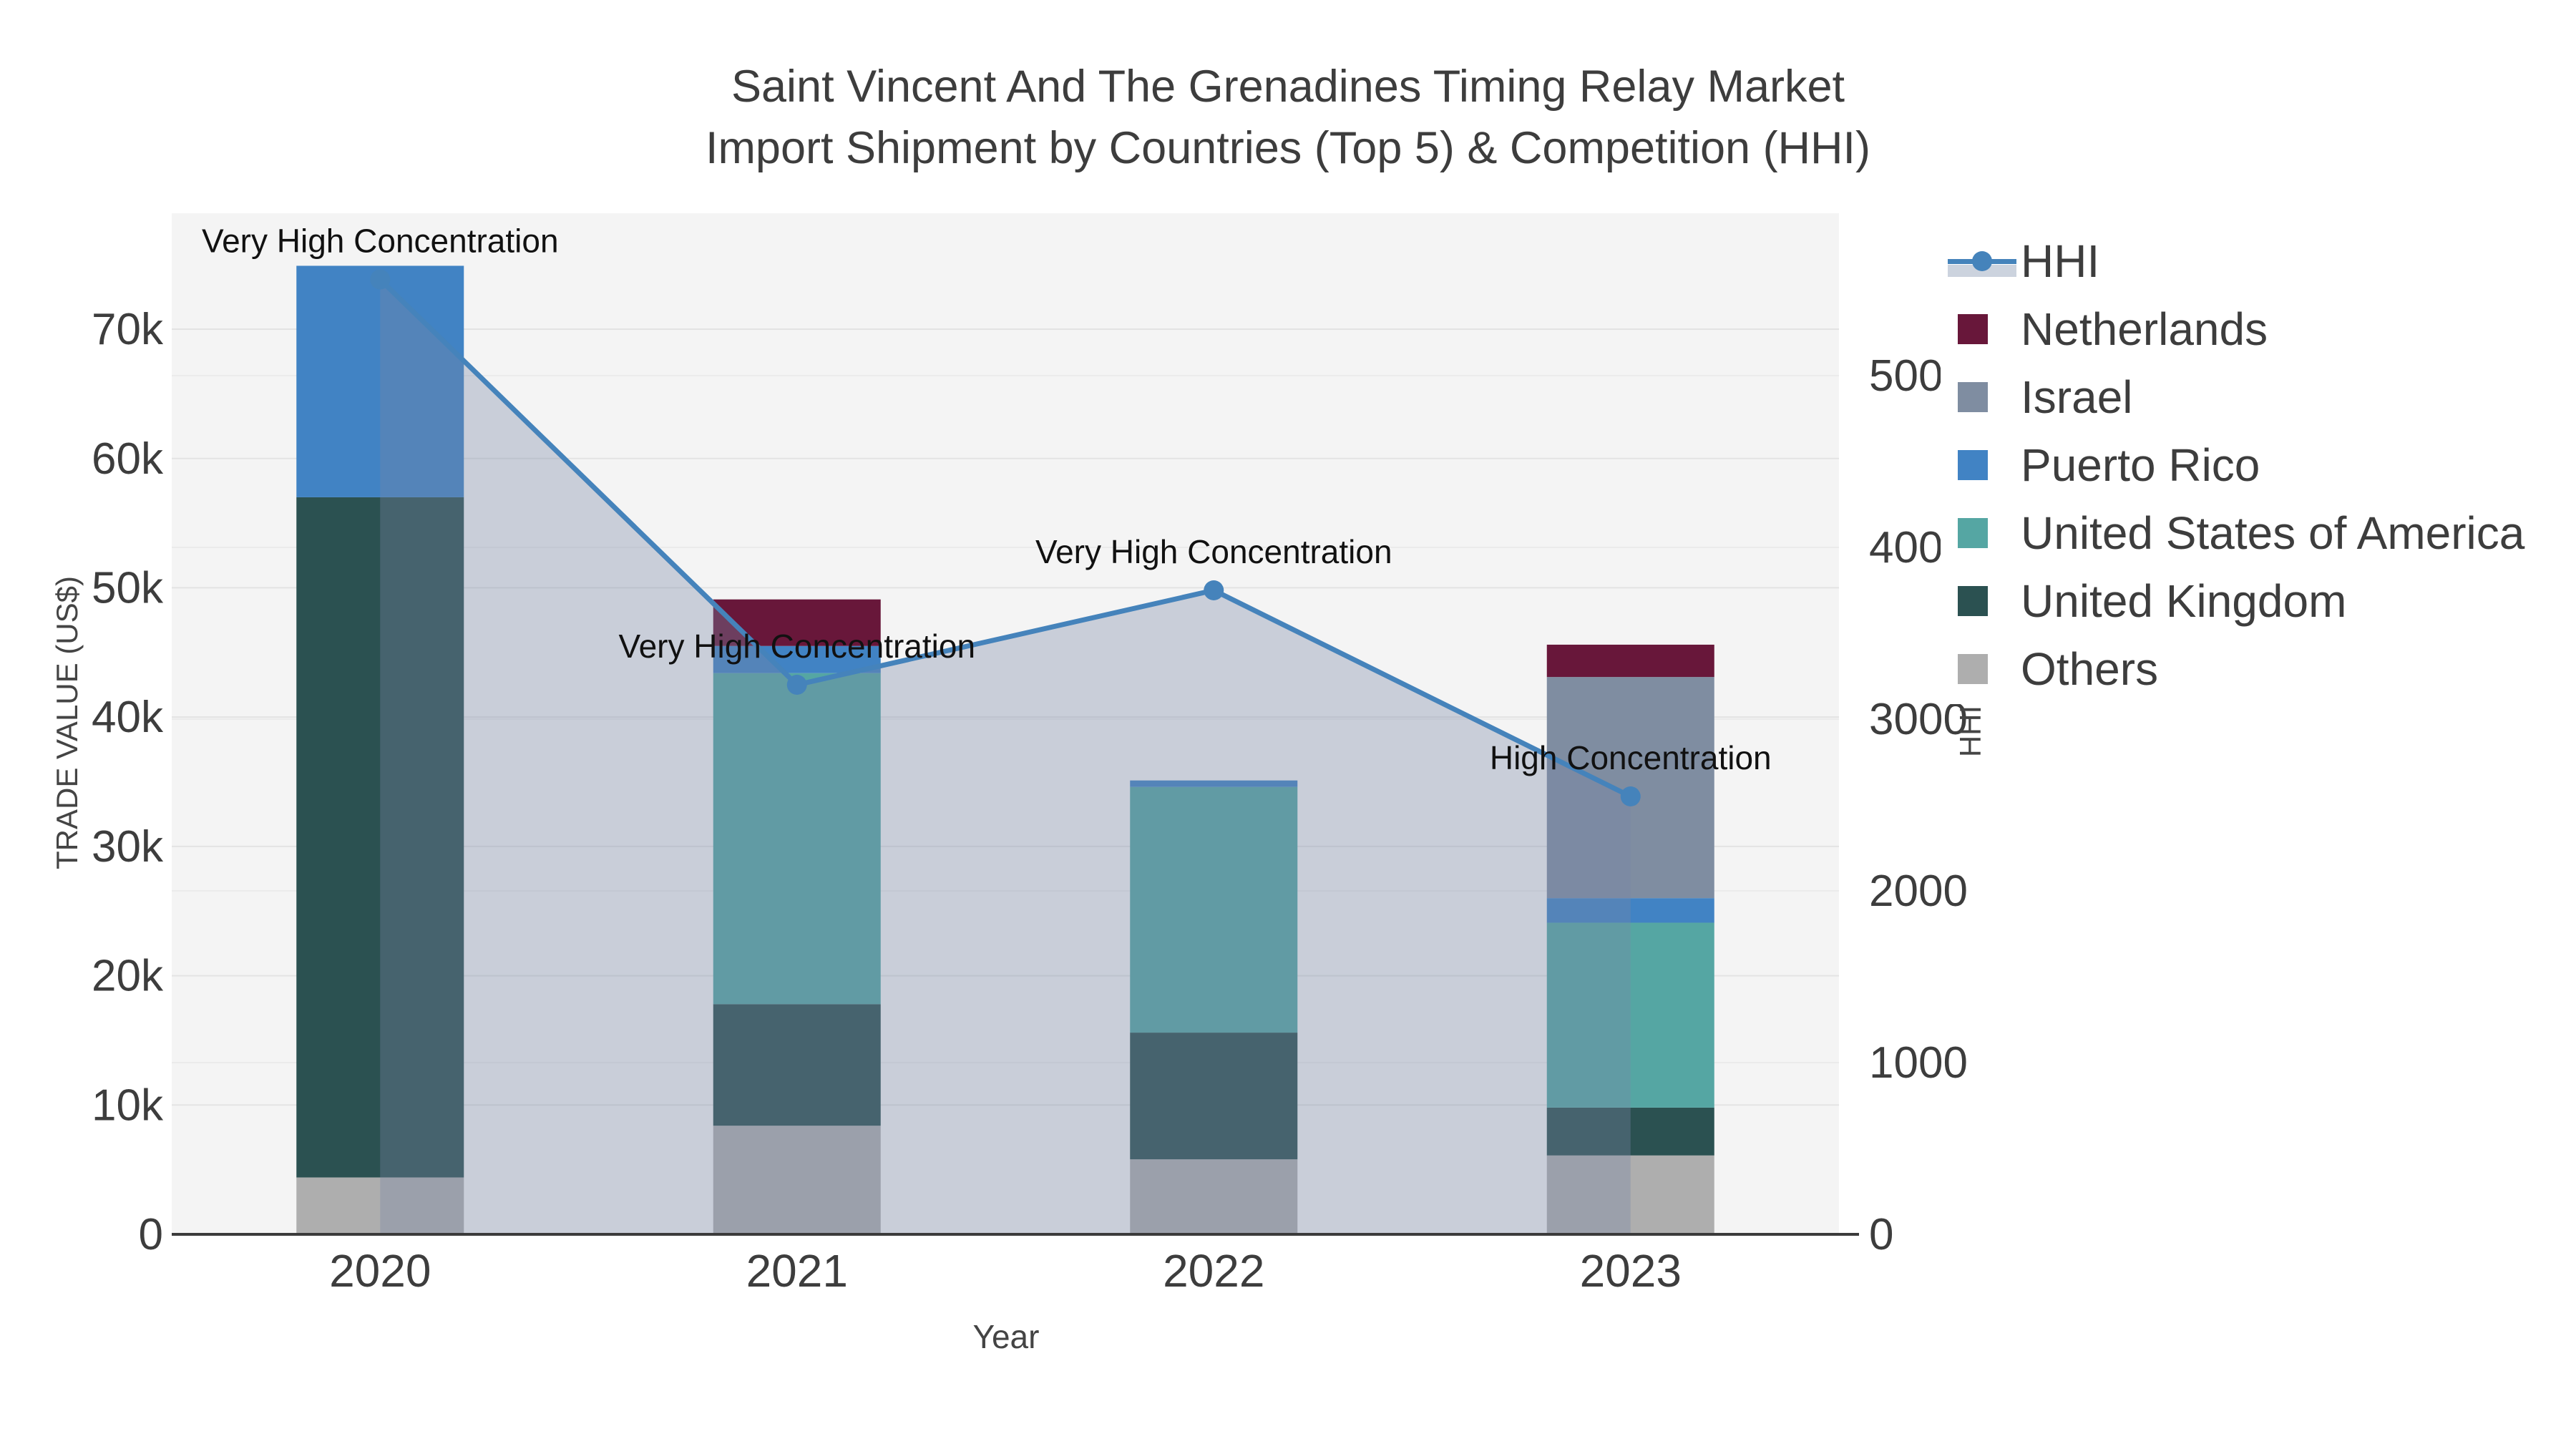  What do you see at coordinates (380, 837) in the screenshot?
I see `bar-segment-united-kingdom-2020` at bounding box center [380, 837].